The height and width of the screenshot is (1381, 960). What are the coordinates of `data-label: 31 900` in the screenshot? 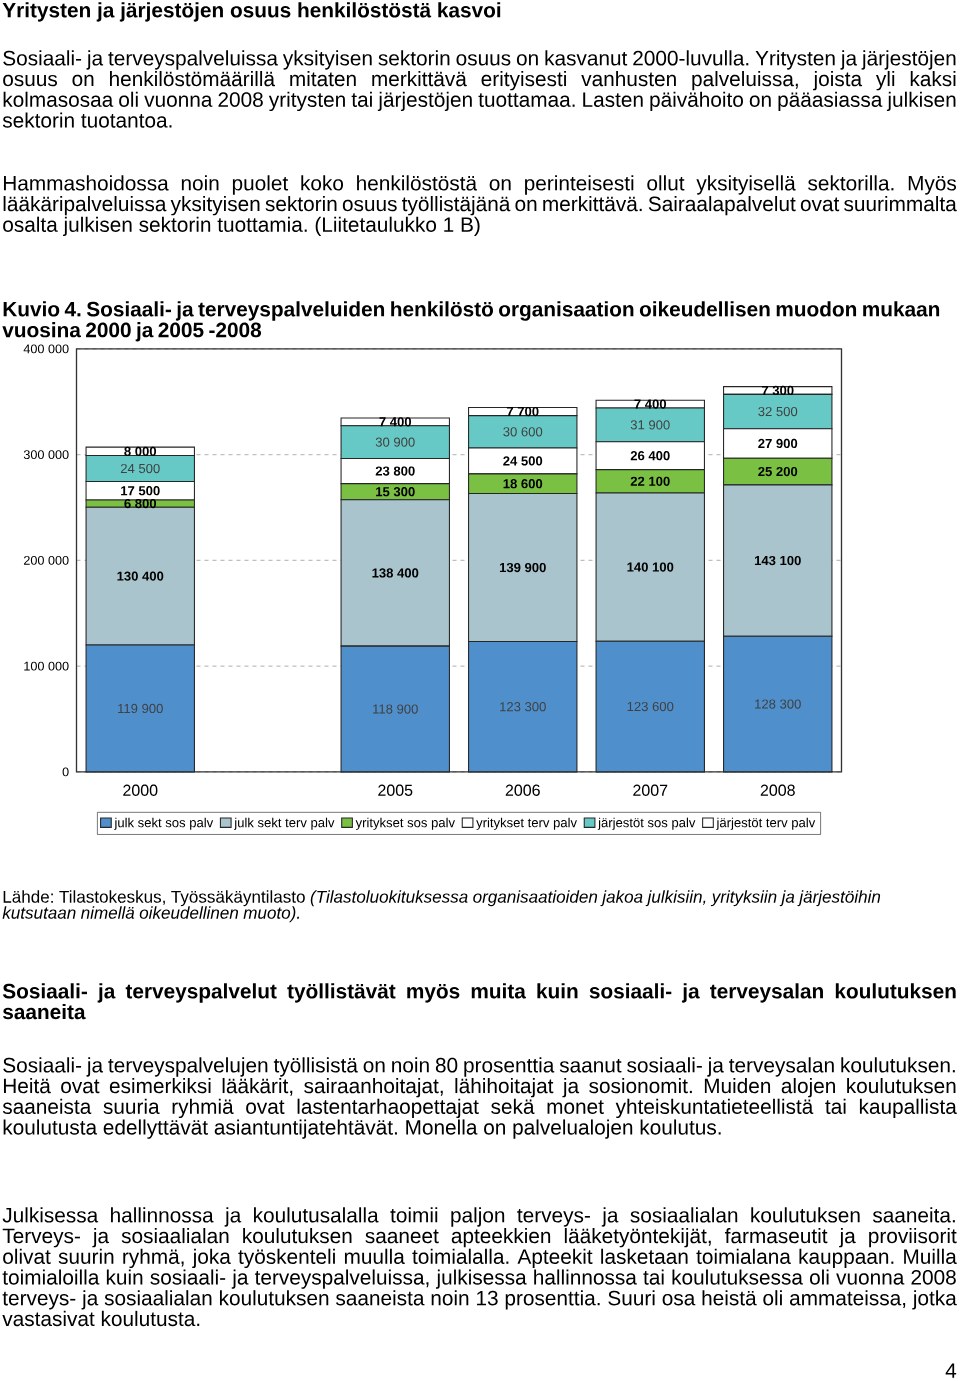 It's located at (650, 425).